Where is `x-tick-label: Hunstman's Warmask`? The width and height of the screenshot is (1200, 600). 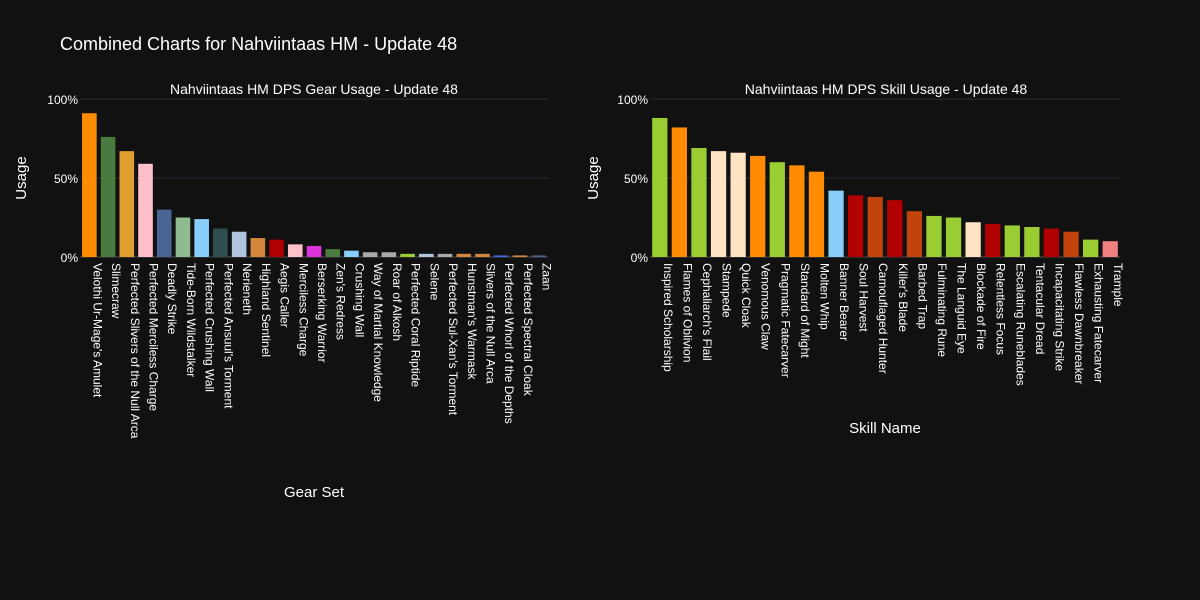 x-tick-label: Hunstman's Warmask is located at coordinates (472, 322).